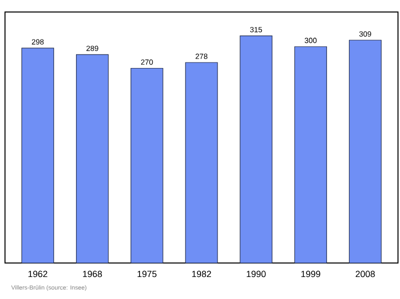 This screenshot has height=299, width=400. I want to click on x-tick-label: 1982, so click(202, 274).